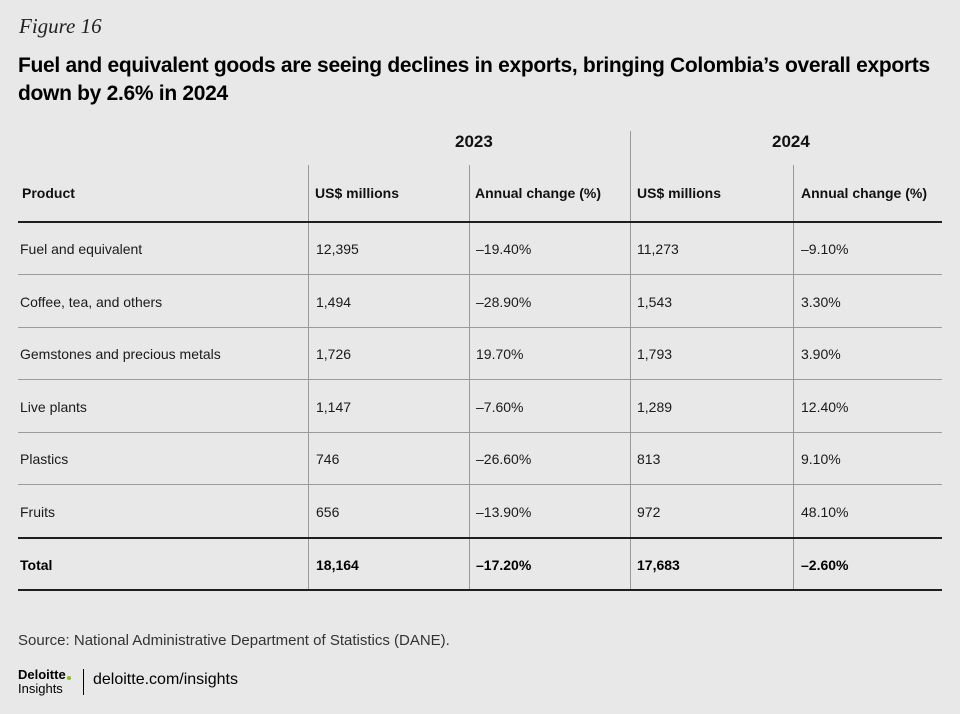 This screenshot has width=960, height=714. What do you see at coordinates (474, 141) in the screenshot?
I see `year-label-2023: 2023` at bounding box center [474, 141].